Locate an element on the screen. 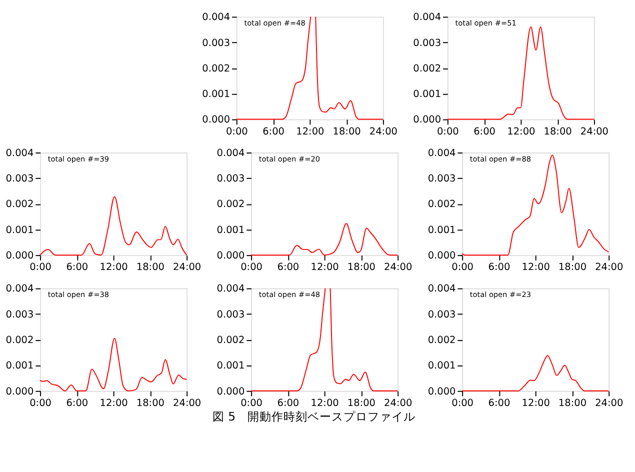 Image resolution: width=635 pixels, height=472 pixels. caption: 図 5 開動作時刻ベースプロファイル is located at coordinates (314, 417).